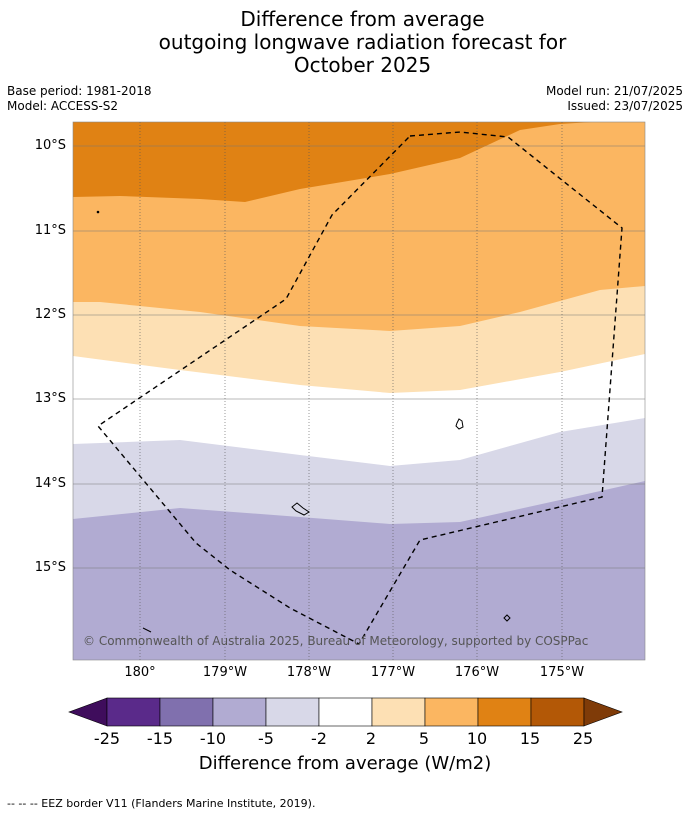 The height and width of the screenshot is (816, 690). Describe the element at coordinates (625, 106) in the screenshot. I see `issued-date: Issued: 23/07/2025` at that location.